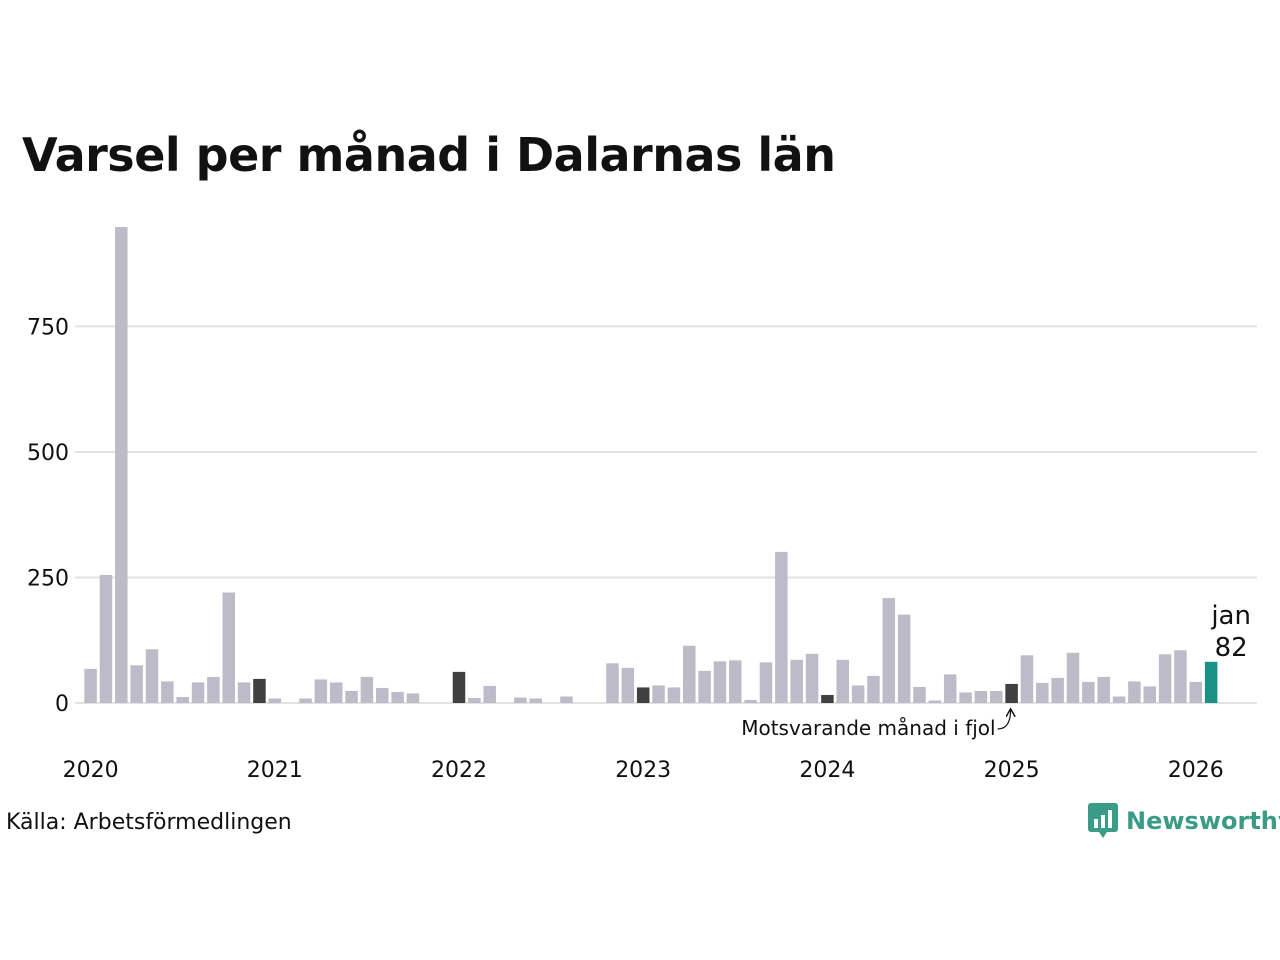 The image size is (1280, 960). What do you see at coordinates (868, 728) in the screenshot?
I see `previous-year-annotation: Motsvarande månad i fjol` at bounding box center [868, 728].